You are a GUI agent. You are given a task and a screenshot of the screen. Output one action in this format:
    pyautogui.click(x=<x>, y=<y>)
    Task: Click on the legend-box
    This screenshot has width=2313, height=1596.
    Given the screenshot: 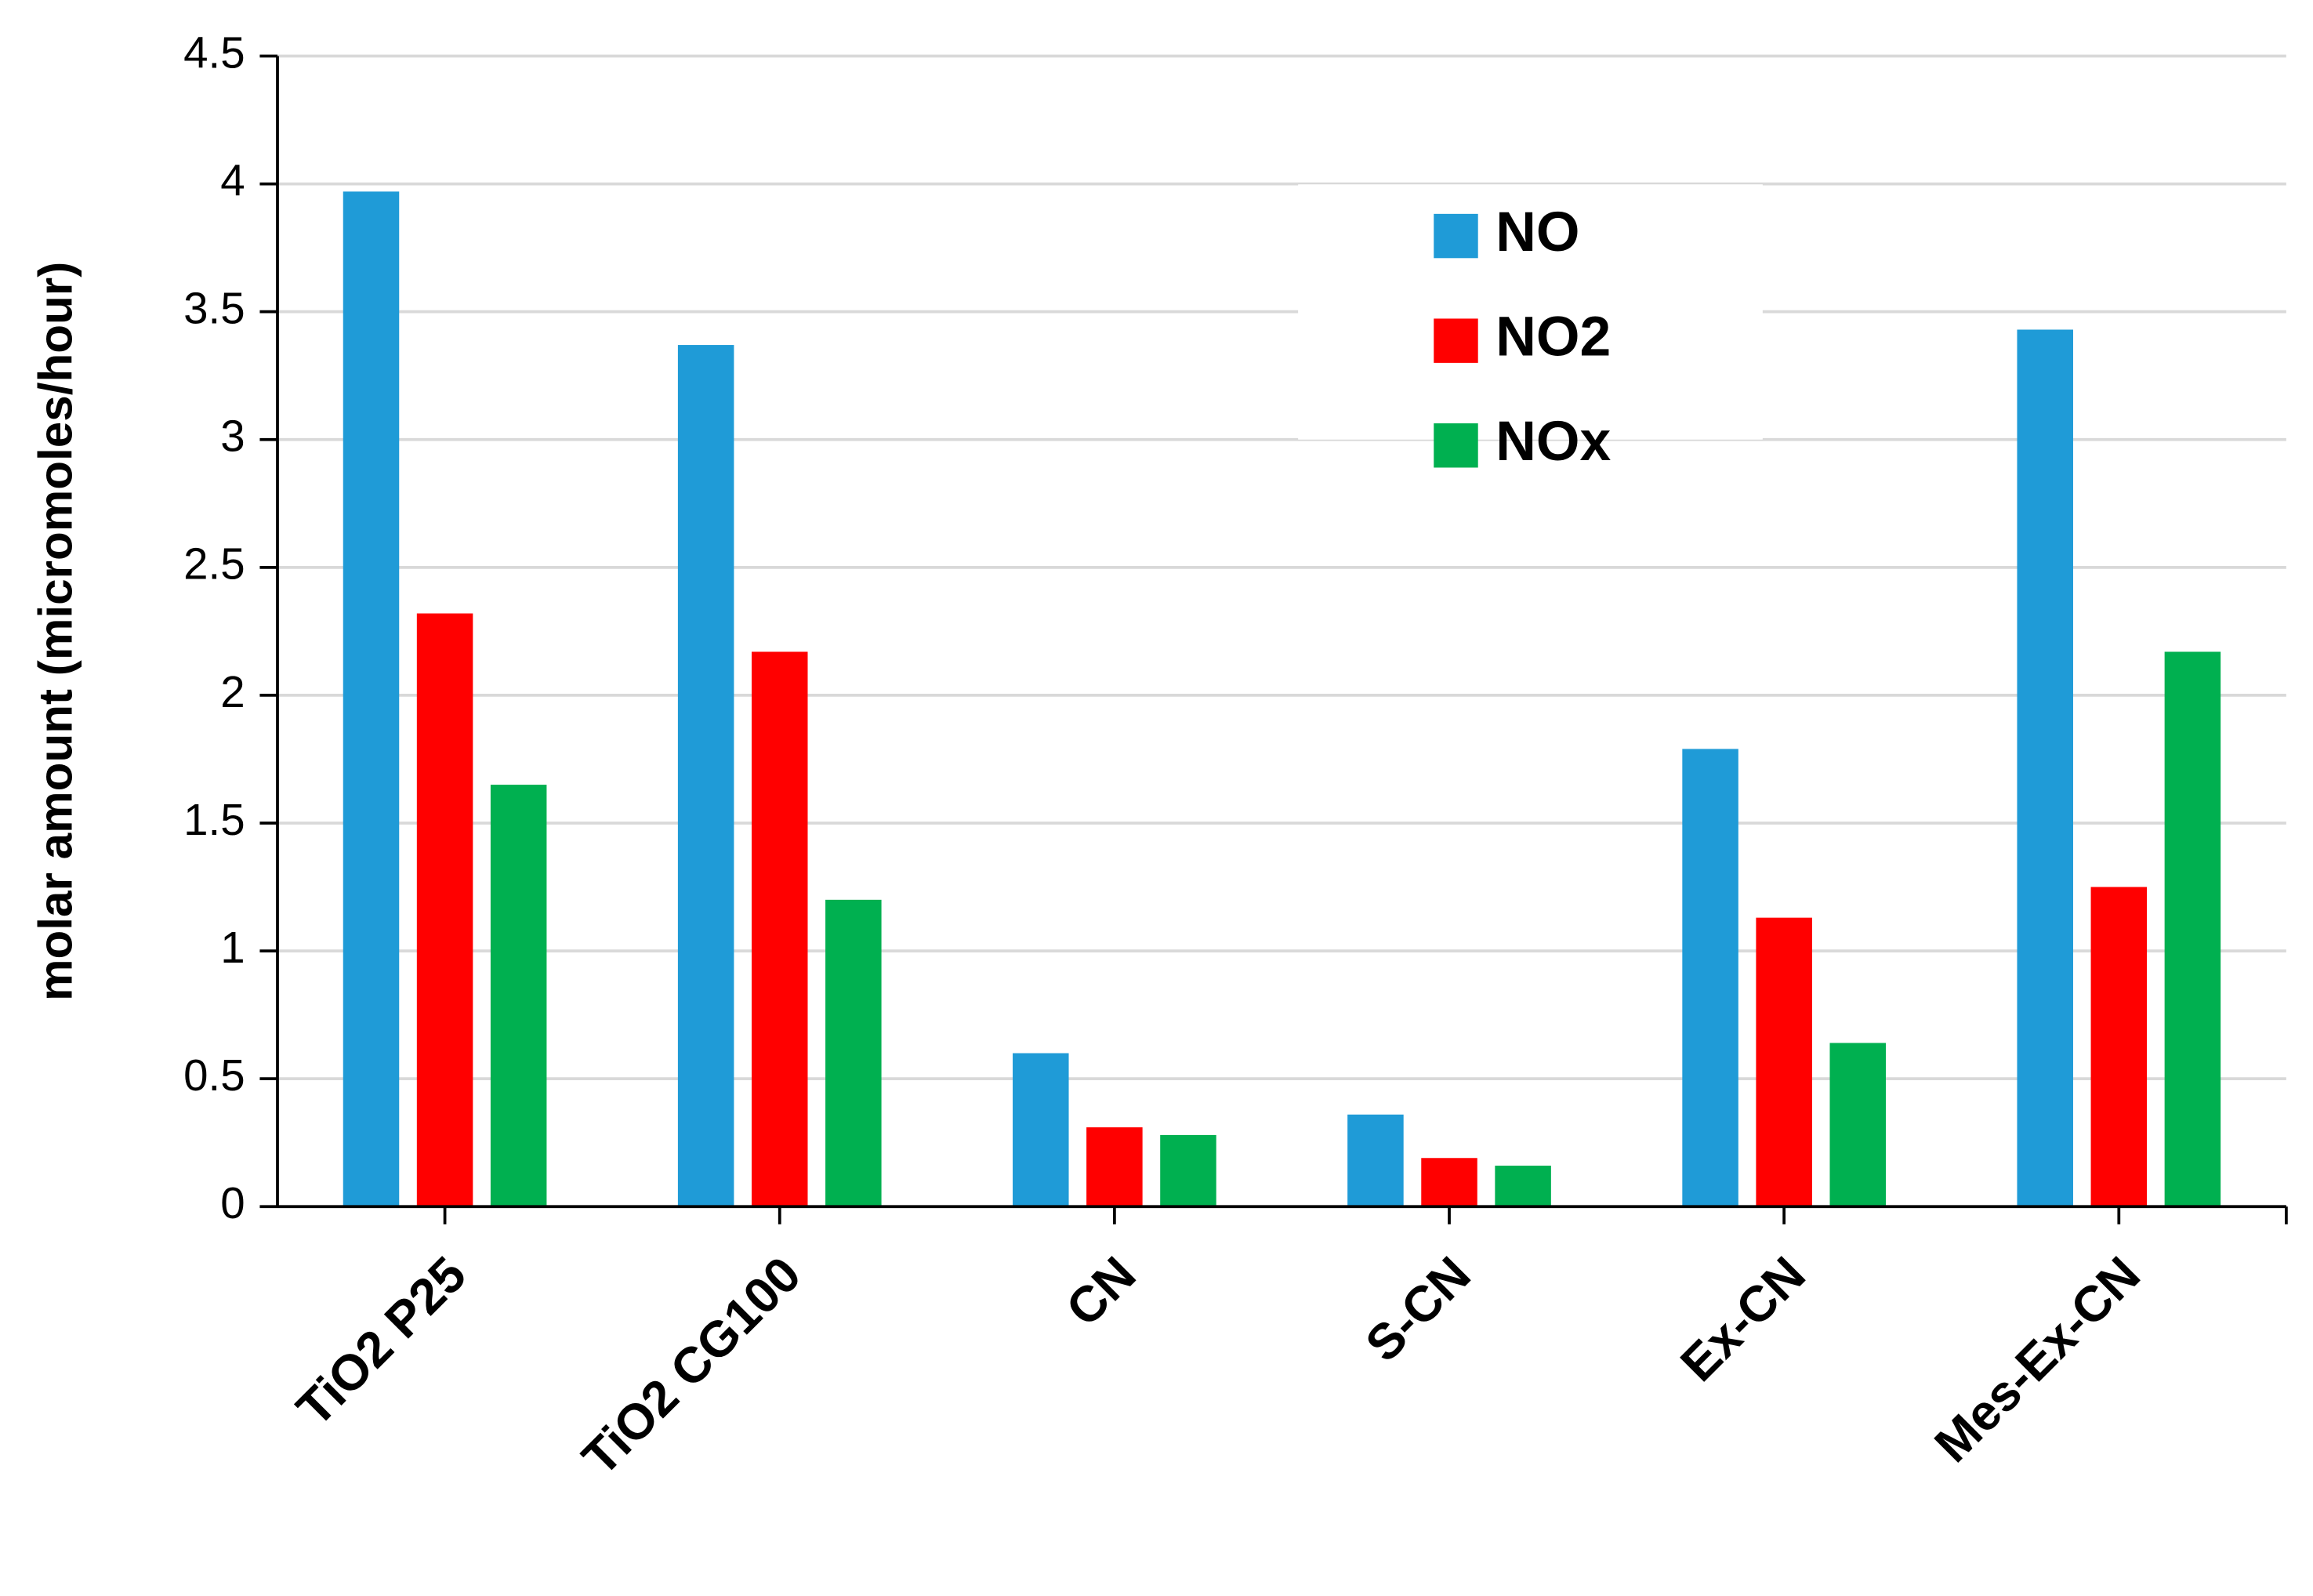 What is the action you would take?
    pyautogui.click(x=1530, y=312)
    